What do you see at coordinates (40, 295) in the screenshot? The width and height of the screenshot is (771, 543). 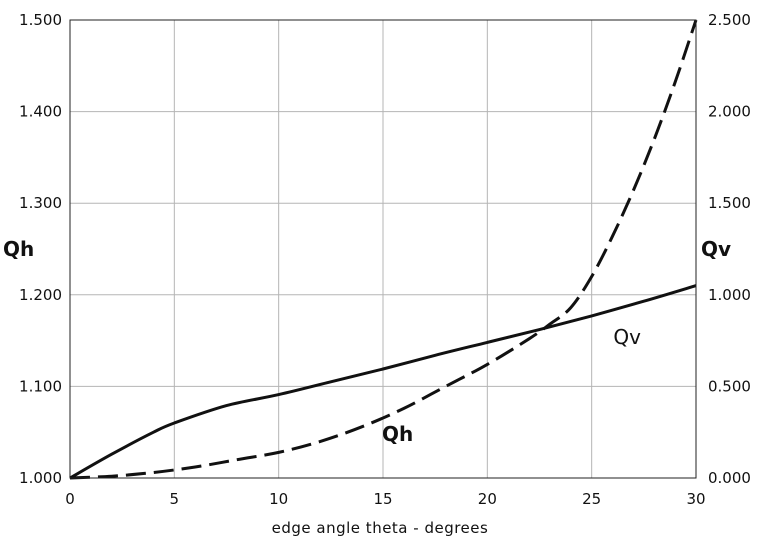 I see `y-left-tick-label: 1.200` at bounding box center [40, 295].